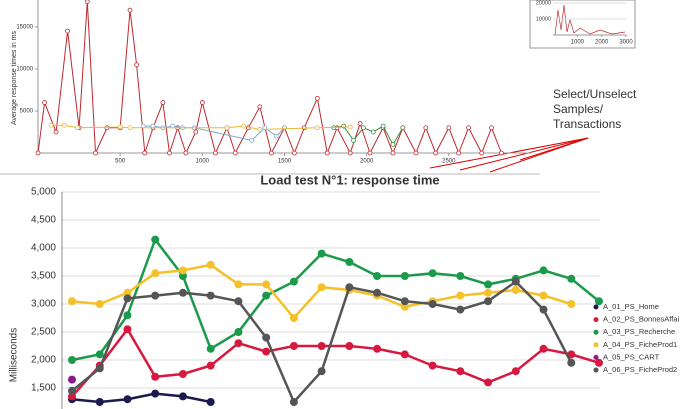  I want to click on legend-label: A_01_PS_Home, so click(631, 306).